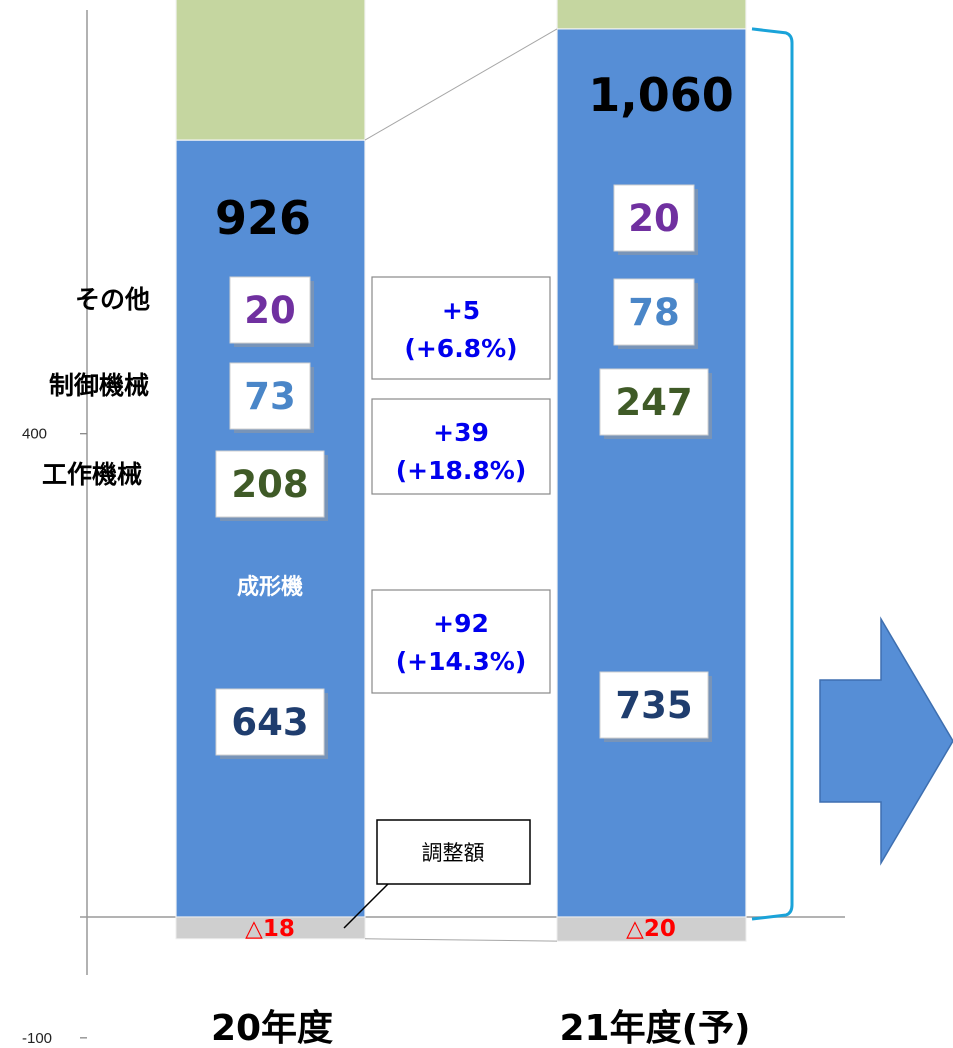 Image resolution: width=953 pixels, height=1048 pixels. I want to click on y-tick-label: 400, so click(34, 434).